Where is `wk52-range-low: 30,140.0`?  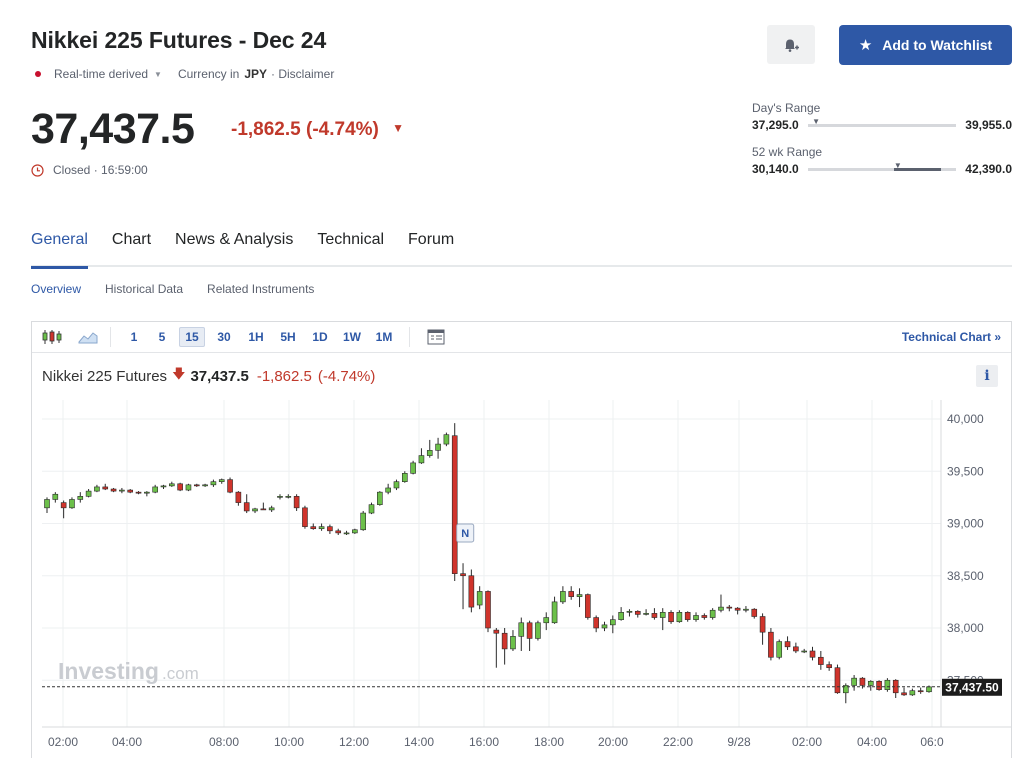 wk52-range-low: 30,140.0 is located at coordinates (775, 169).